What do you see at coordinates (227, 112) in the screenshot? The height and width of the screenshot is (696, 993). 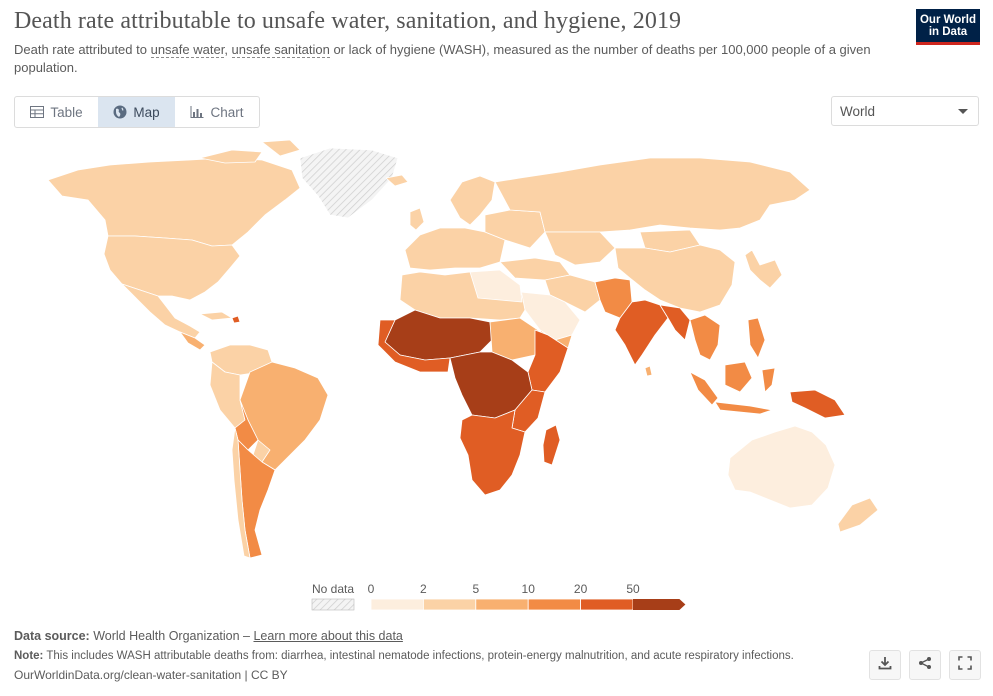 I see `tab-chart-label: Chart` at bounding box center [227, 112].